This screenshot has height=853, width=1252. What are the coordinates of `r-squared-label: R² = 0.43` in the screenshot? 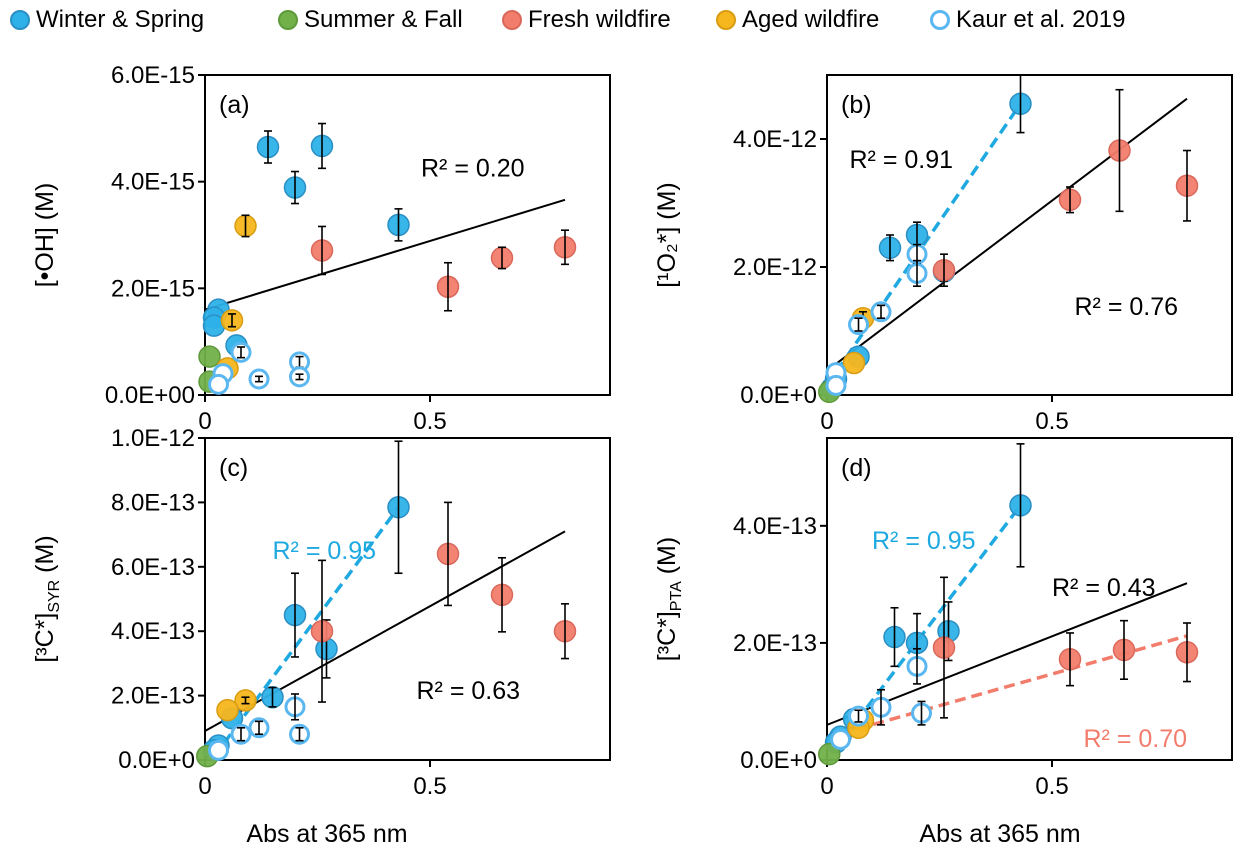 It's located at (1104, 588).